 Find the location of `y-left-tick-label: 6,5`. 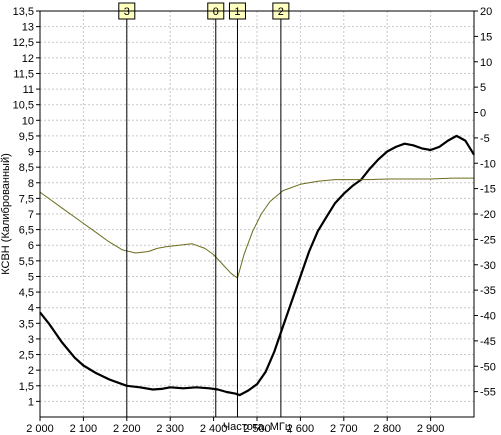

y-left-tick-label: 6,5 is located at coordinates (26, 231).